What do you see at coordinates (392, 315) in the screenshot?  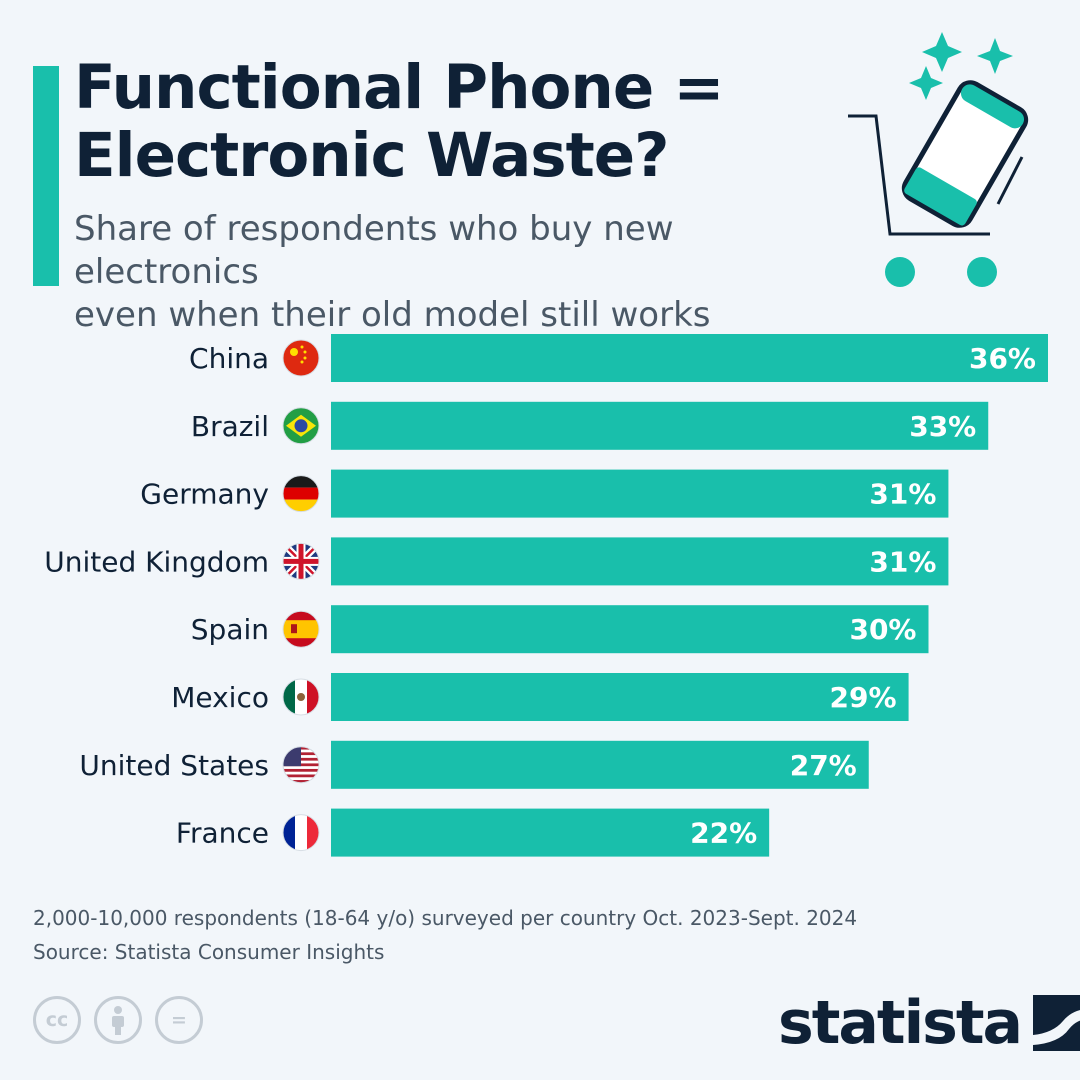 I see `subtitle-line-2: even when their old model still works` at bounding box center [392, 315].